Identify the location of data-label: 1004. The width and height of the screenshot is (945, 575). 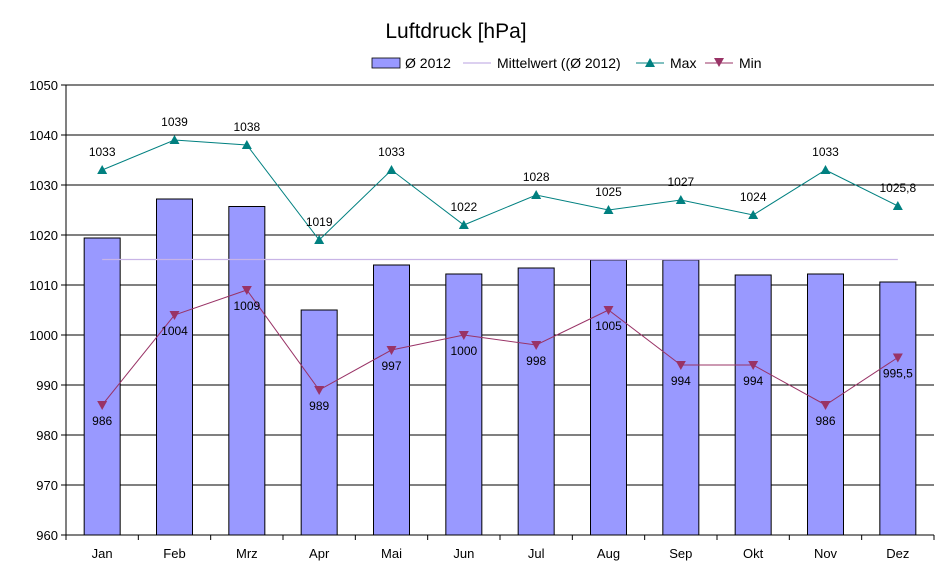
(174, 331).